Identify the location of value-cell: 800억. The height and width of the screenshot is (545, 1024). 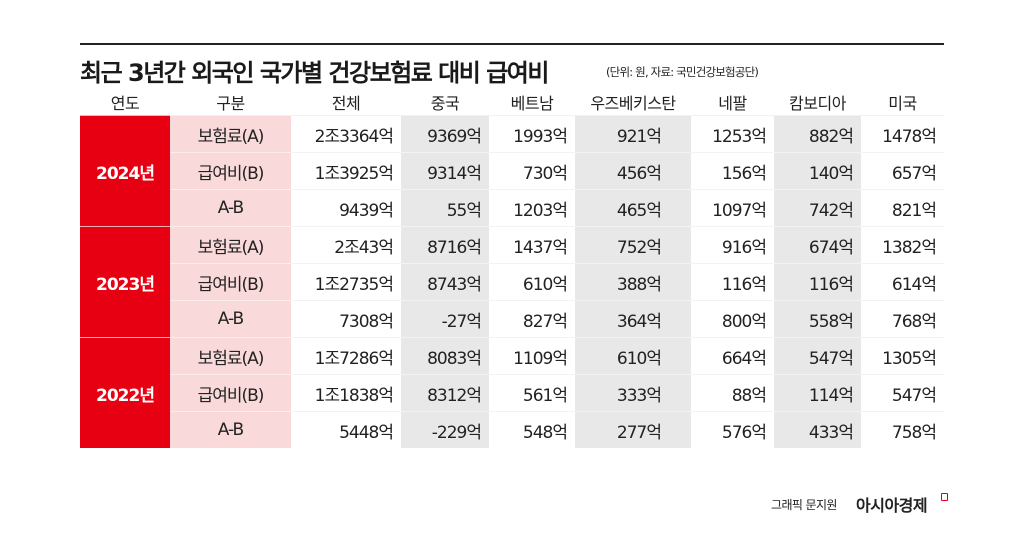
(732, 319).